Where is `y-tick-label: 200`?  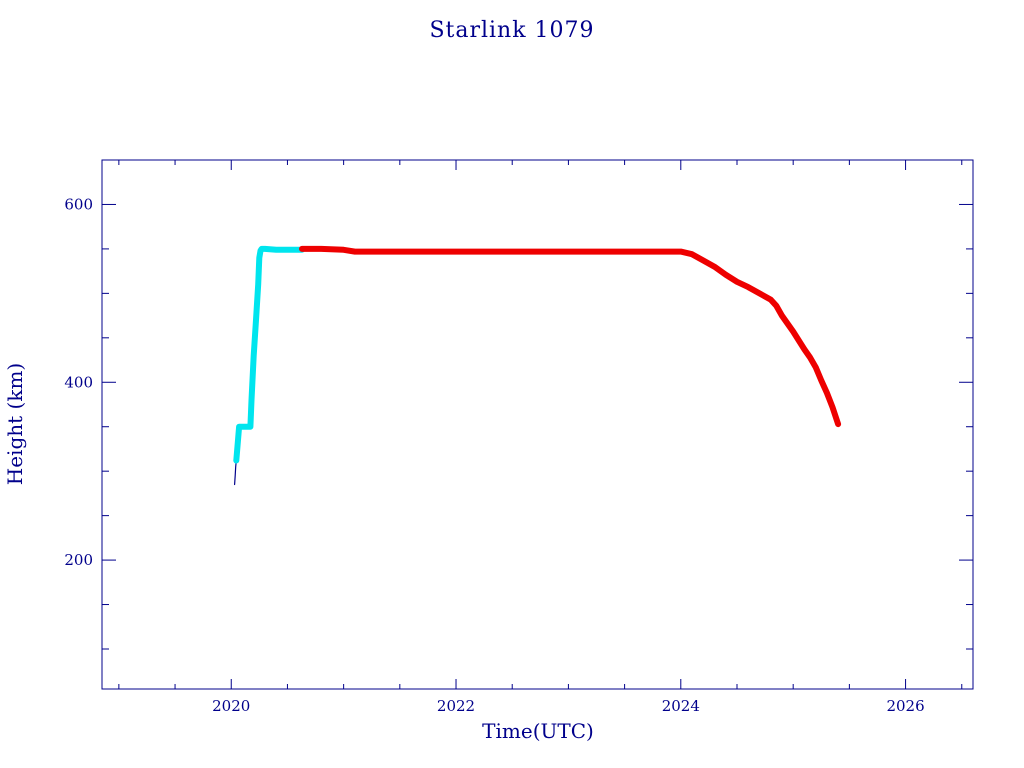
y-tick-label: 200 is located at coordinates (78, 560).